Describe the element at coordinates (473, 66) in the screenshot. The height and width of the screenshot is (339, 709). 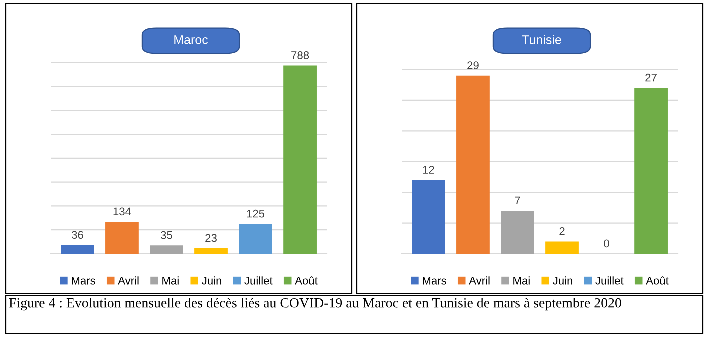
I see `data-label: 29` at that location.